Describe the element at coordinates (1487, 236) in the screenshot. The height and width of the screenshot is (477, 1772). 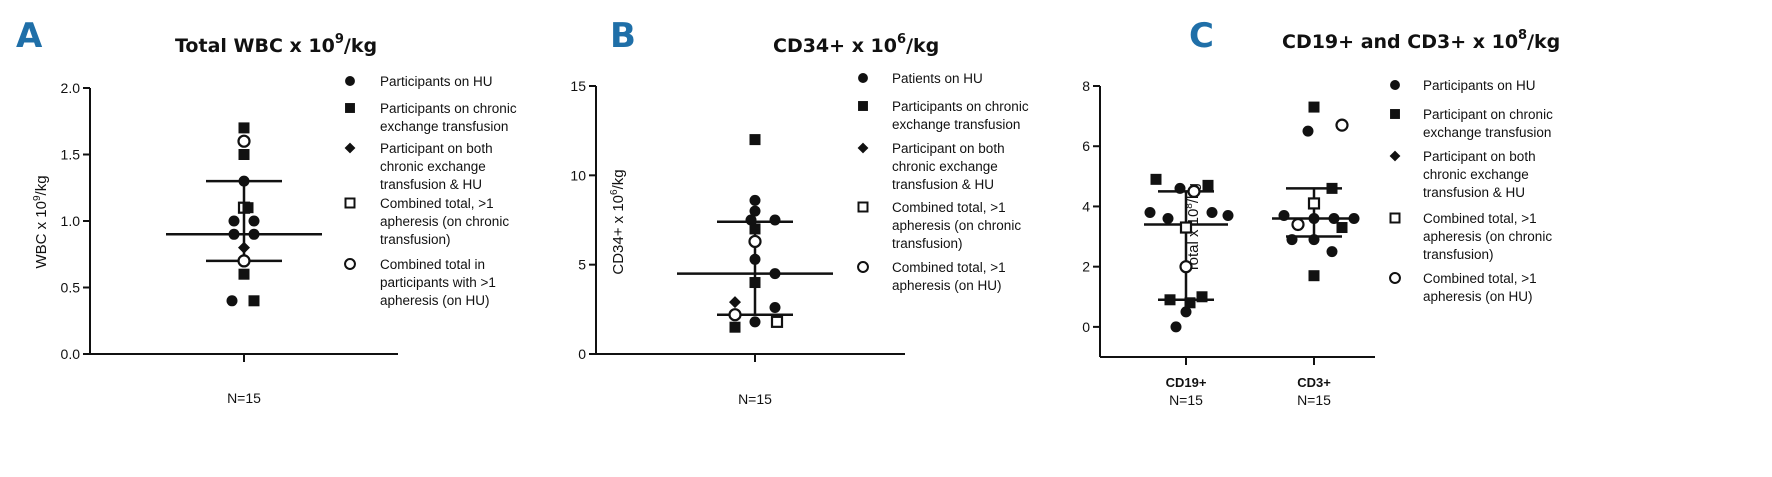
I see `legend-label: apheresis (on chronic` at that location.